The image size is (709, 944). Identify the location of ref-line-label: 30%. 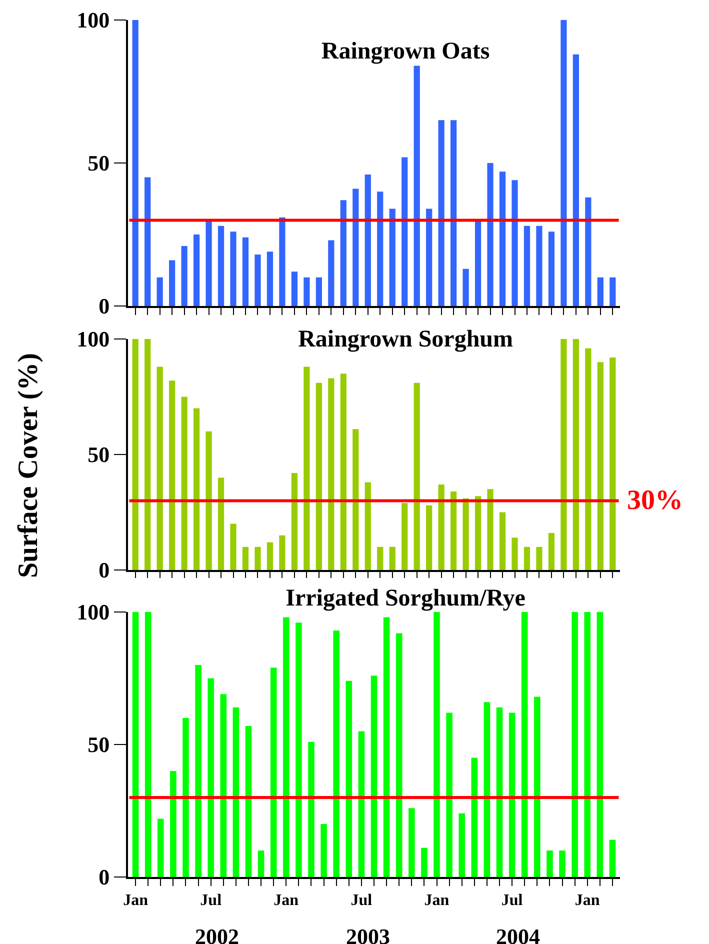
(655, 500).